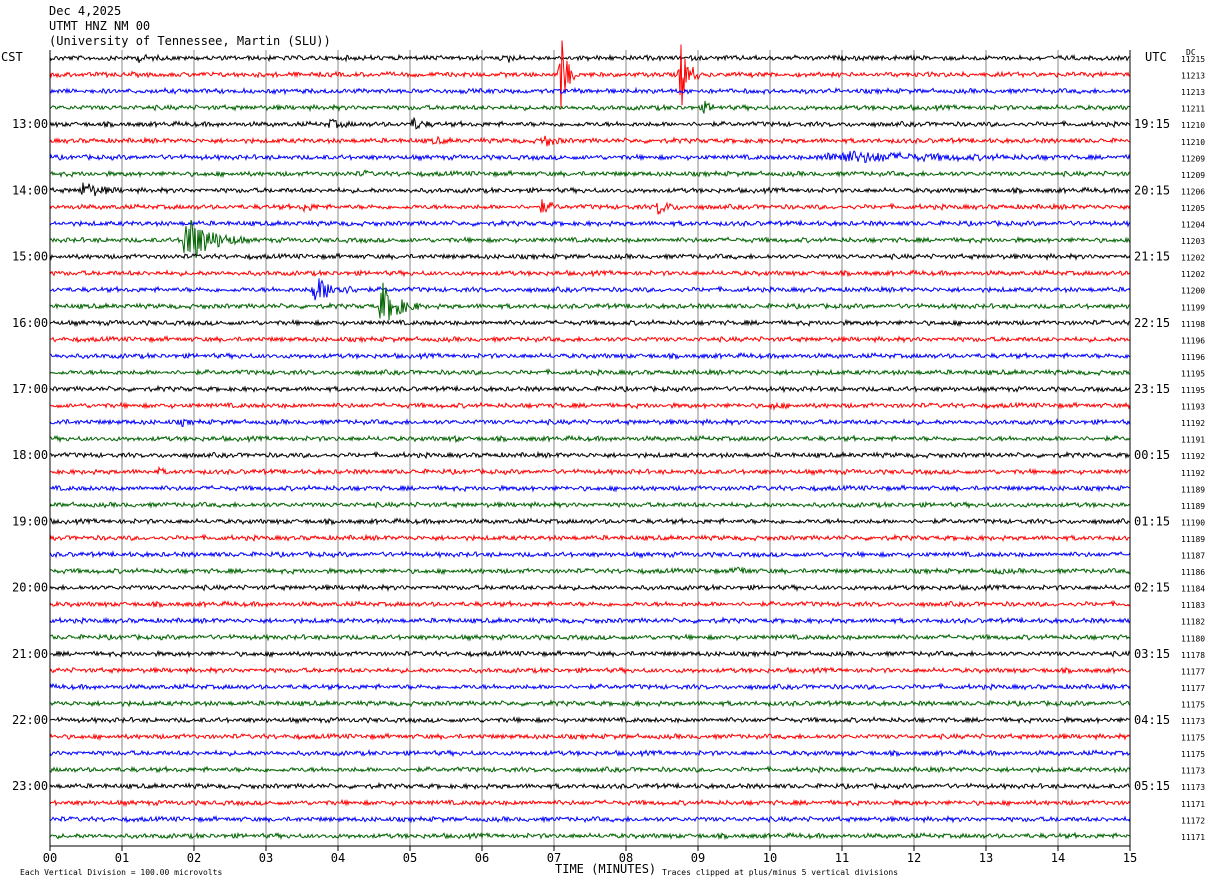 The height and width of the screenshot is (886, 1210). Describe the element at coordinates (410, 858) in the screenshot. I see `x-tick-label: 05` at that location.